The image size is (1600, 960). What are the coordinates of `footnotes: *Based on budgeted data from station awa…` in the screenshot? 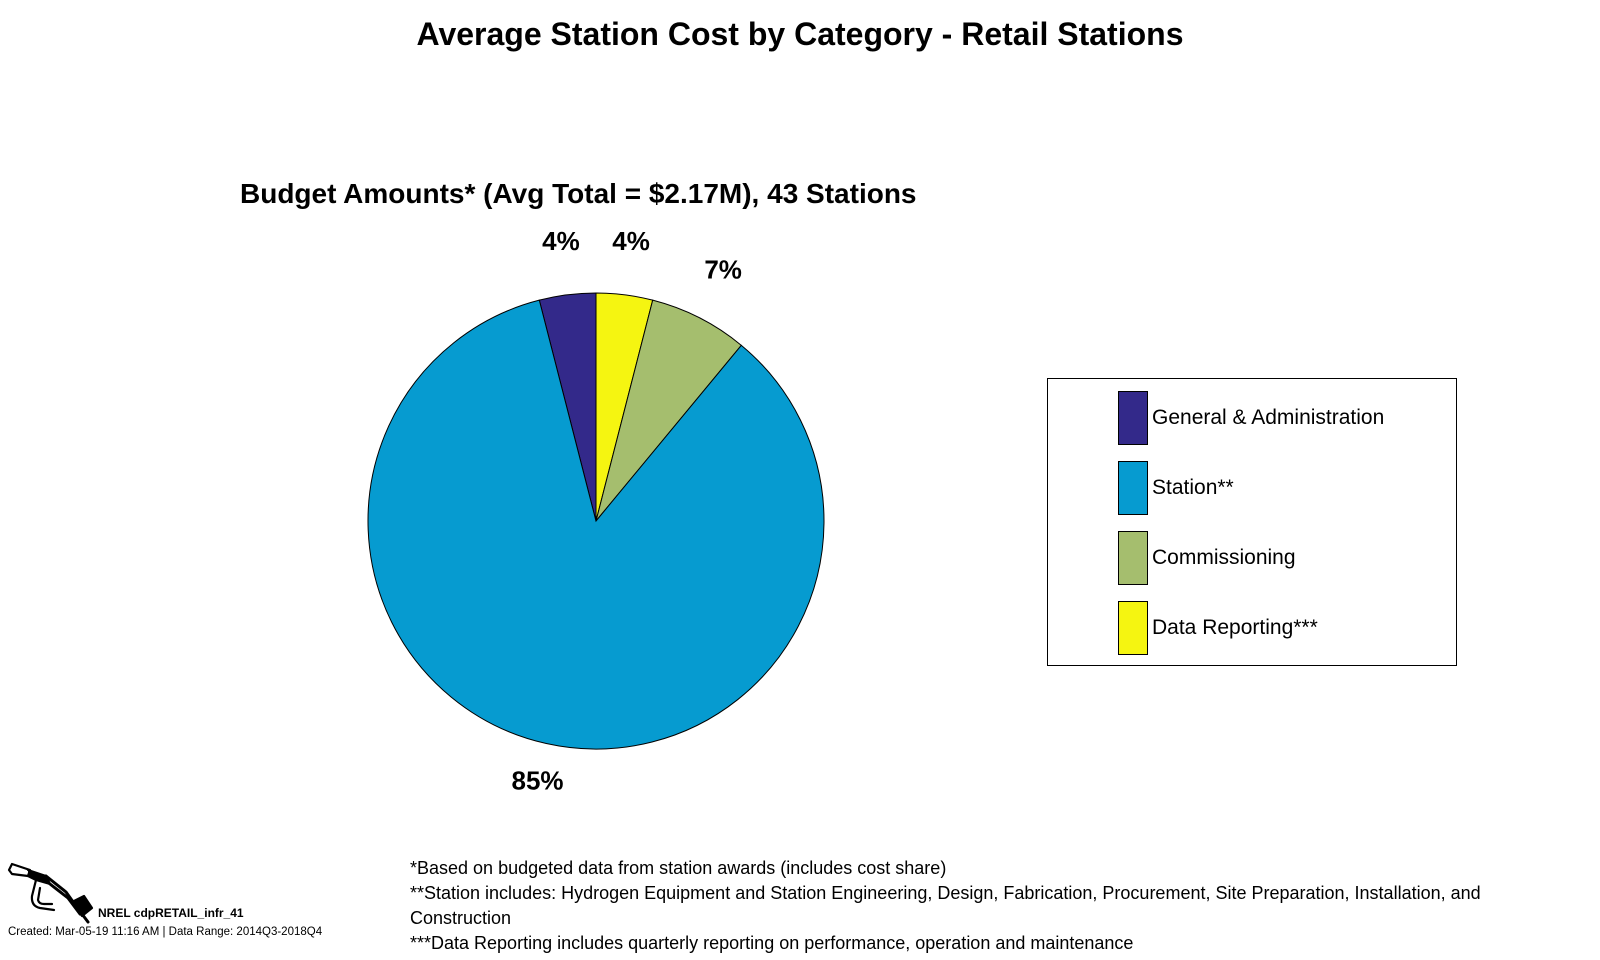 It's located at (995, 906).